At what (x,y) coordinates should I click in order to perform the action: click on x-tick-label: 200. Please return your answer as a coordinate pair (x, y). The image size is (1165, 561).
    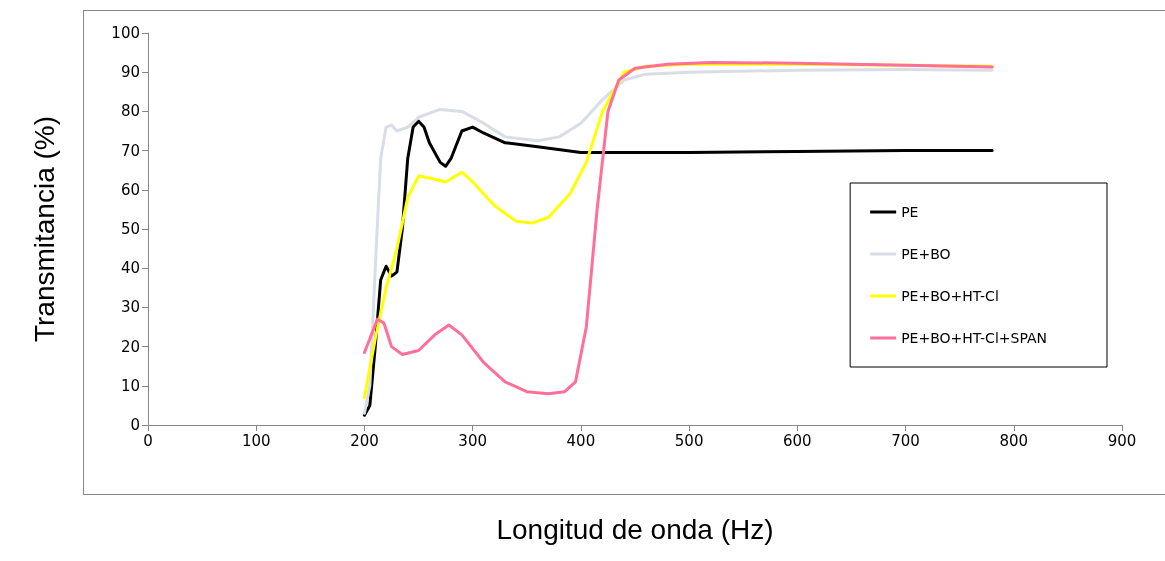
    Looking at the image, I should click on (364, 440).